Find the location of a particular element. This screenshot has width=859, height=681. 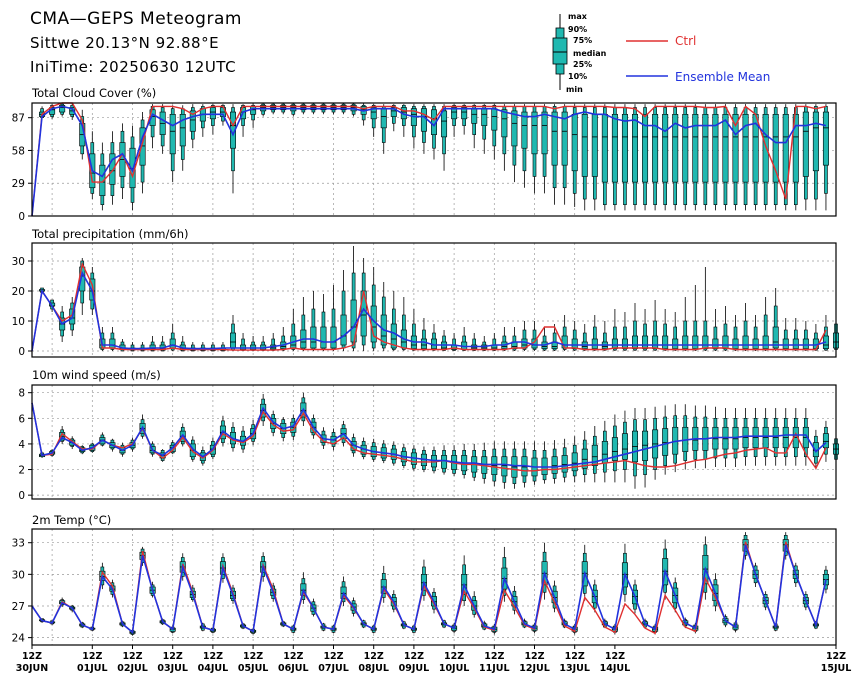

x-tick-date-label: 12JUL is located at coordinates (534, 668).